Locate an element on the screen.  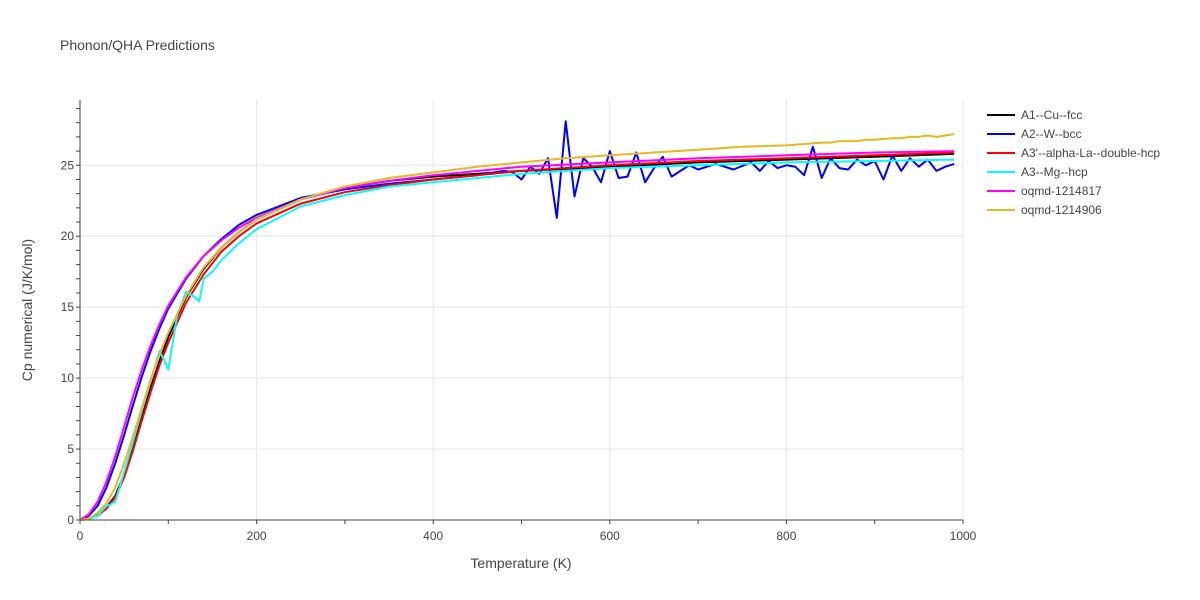
legend-label: A3'--alpha-La--double-hcp is located at coordinates (1090, 153).